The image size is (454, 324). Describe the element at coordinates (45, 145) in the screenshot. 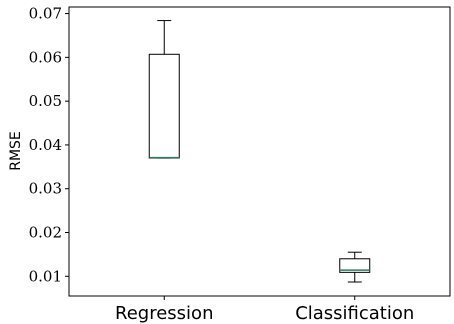

I see `y-tick-label: 0.04` at that location.